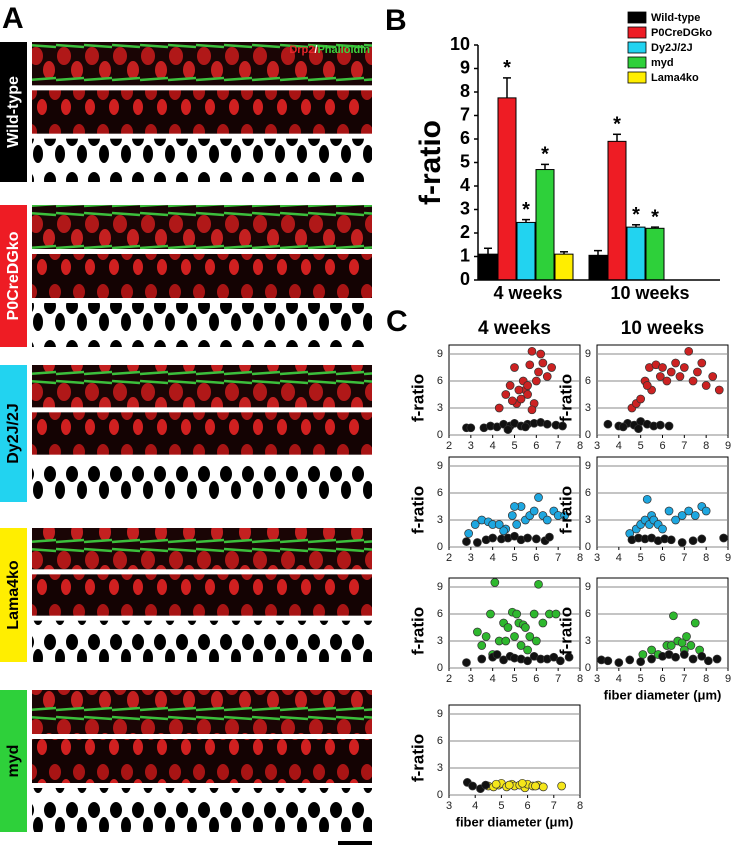  Describe the element at coordinates (728, 679) in the screenshot. I see `x-tick-label: 9` at that location.